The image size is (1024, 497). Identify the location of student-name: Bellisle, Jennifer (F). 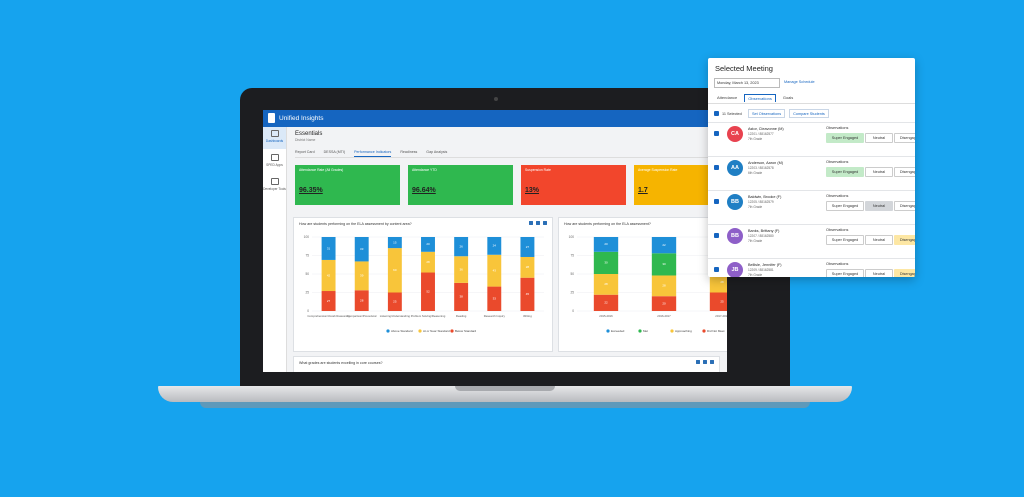
(765, 265).